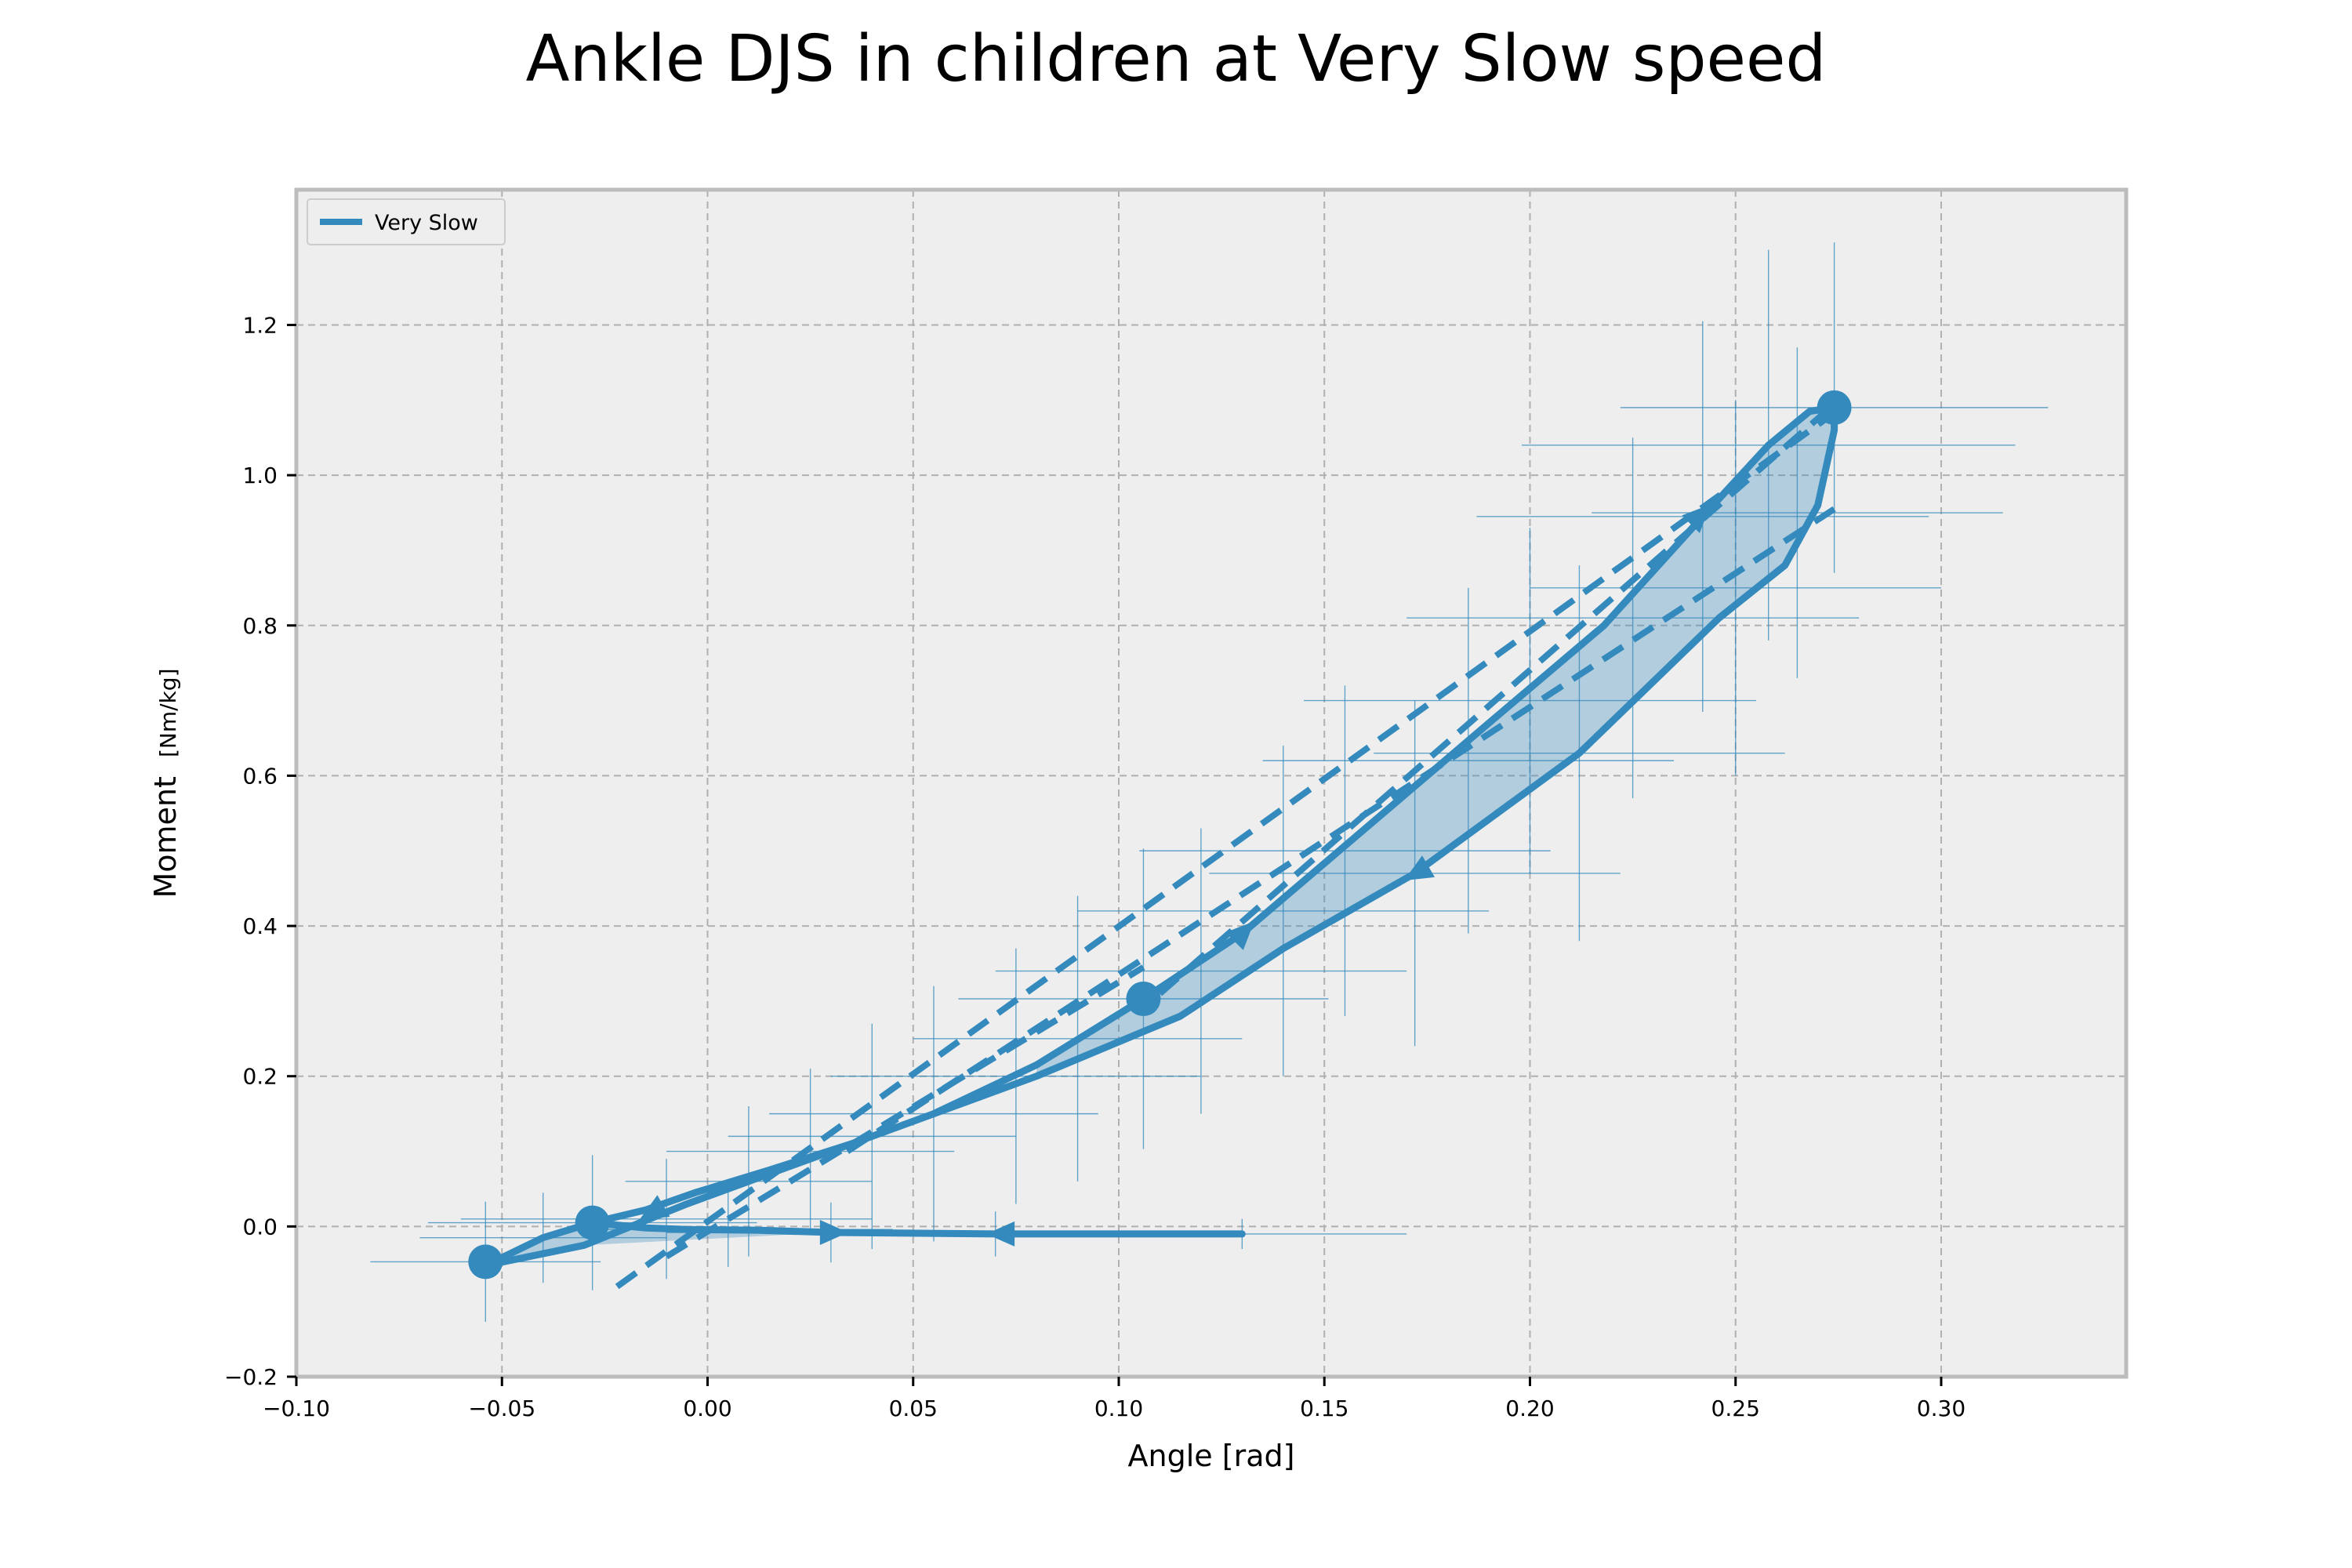  What do you see at coordinates (1324, 1408) in the screenshot?
I see `x-tick-label: 0.15` at bounding box center [1324, 1408].